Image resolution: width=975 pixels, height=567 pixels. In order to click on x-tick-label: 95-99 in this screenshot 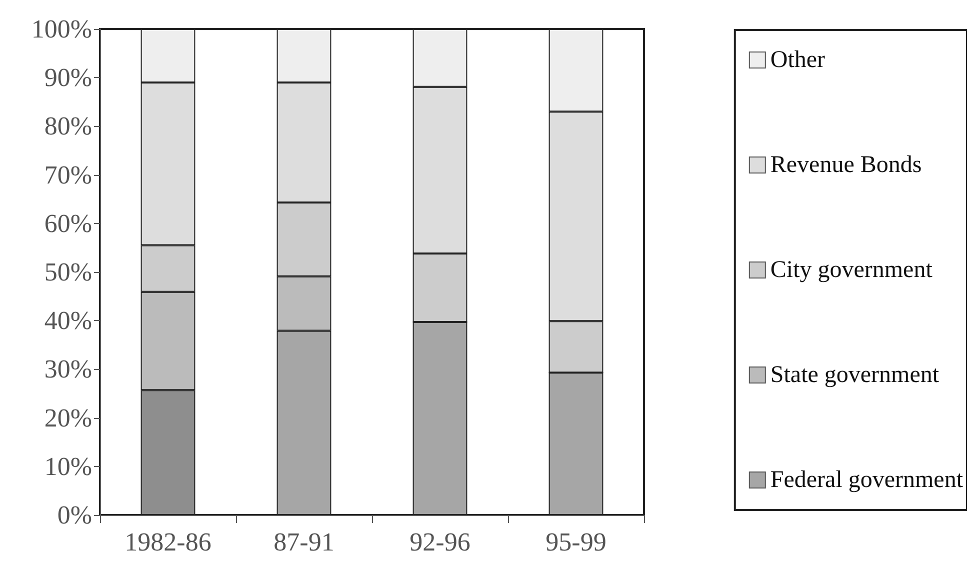, I will do `click(576, 542)`.